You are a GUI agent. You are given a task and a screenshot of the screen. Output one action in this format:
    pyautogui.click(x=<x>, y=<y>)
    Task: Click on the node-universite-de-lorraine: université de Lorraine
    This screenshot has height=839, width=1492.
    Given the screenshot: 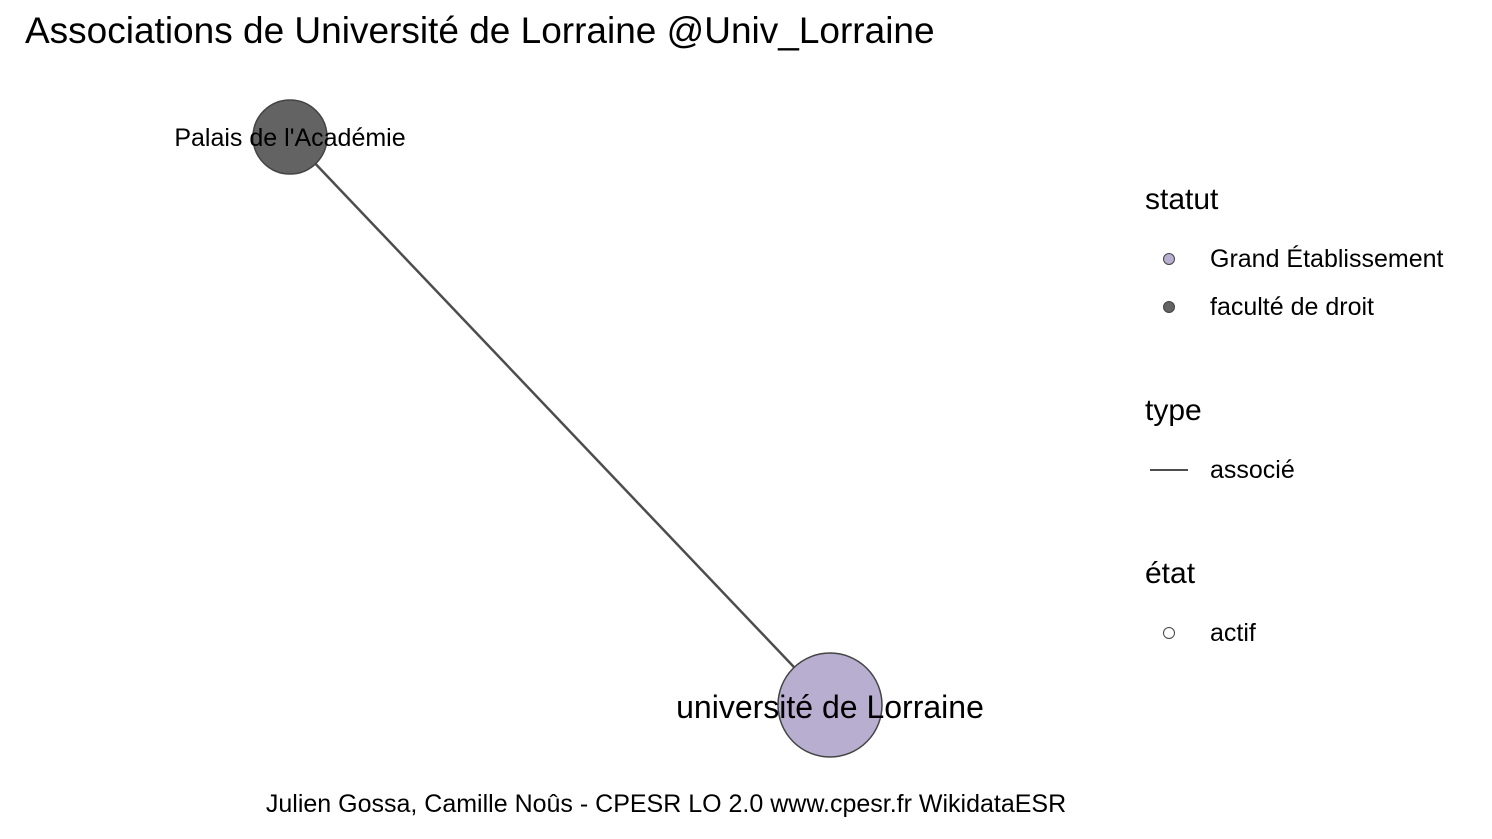 What is the action you would take?
    pyautogui.click(x=830, y=705)
    